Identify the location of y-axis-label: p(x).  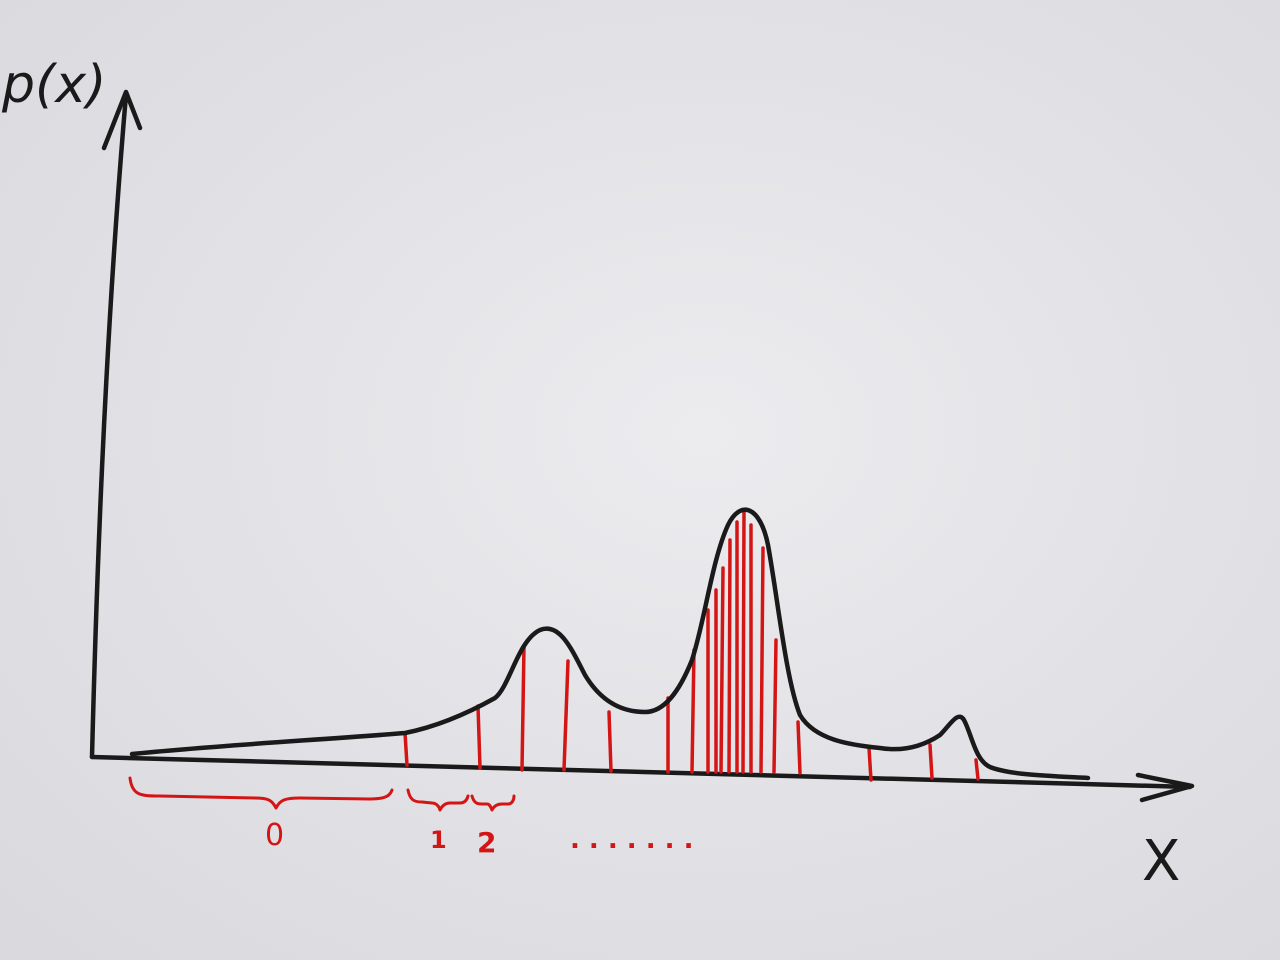
(53, 85).